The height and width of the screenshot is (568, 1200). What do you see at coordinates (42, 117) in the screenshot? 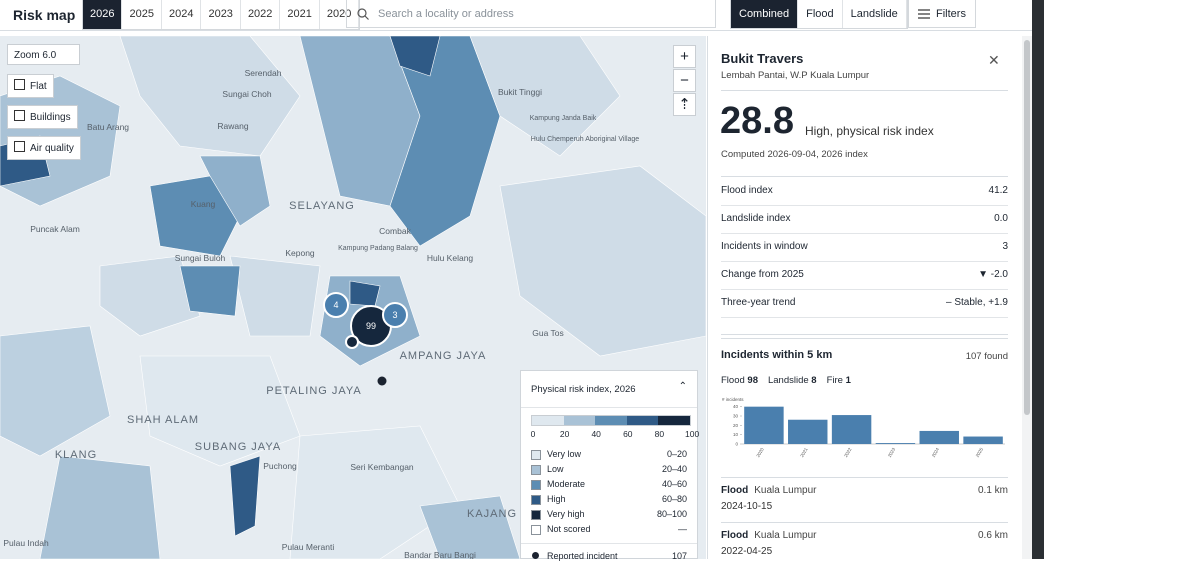
I see `layer-button: Buildings` at bounding box center [42, 117].